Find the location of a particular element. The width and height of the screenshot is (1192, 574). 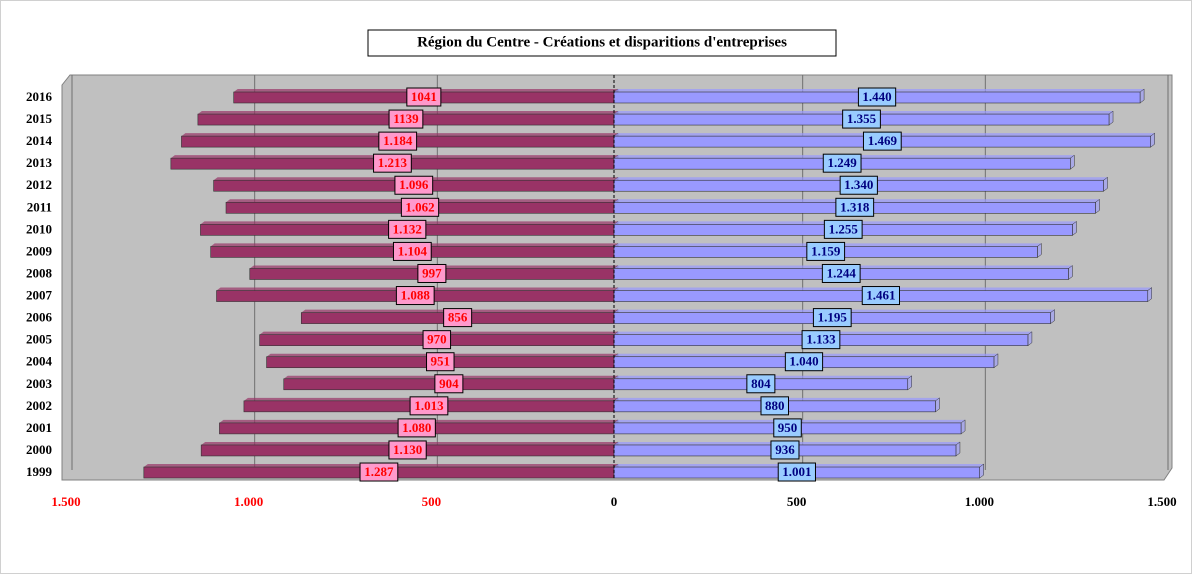

value-label: 936 is located at coordinates (785, 449).